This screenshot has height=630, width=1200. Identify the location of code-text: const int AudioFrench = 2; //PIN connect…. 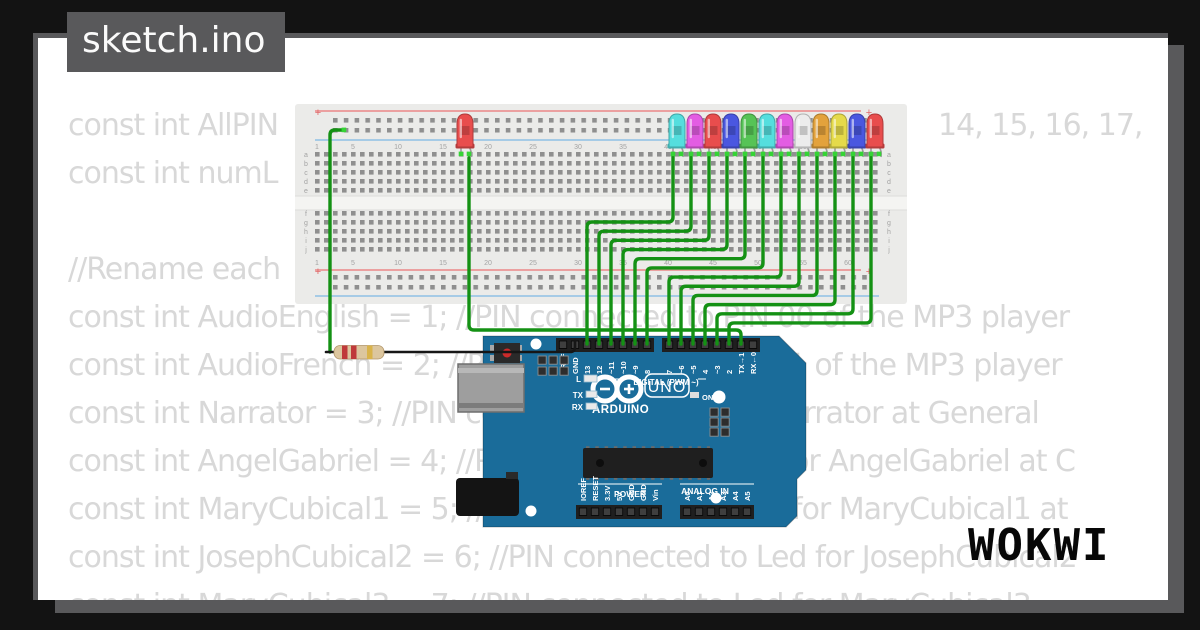
(565, 365).